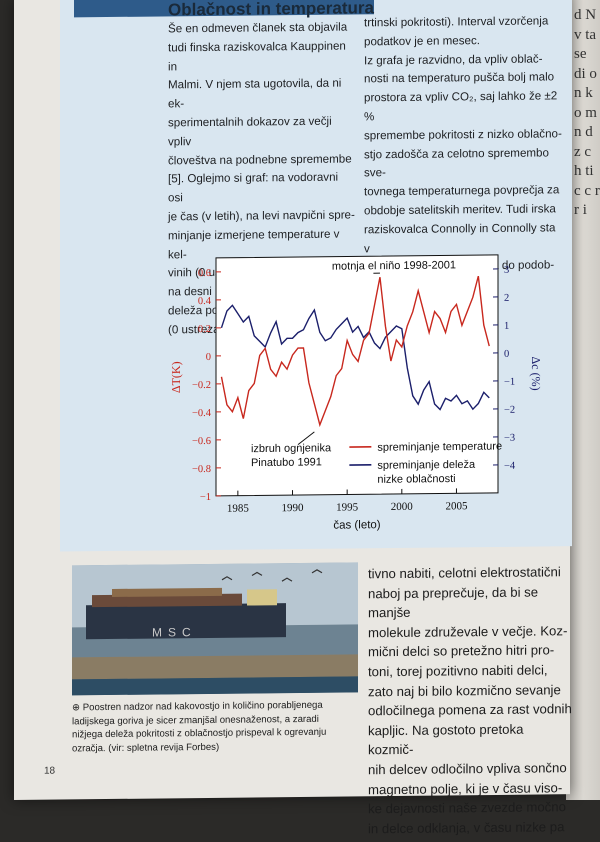  Describe the element at coordinates (510, 466) in the screenshot. I see `y-right-tick-label: −4` at that location.